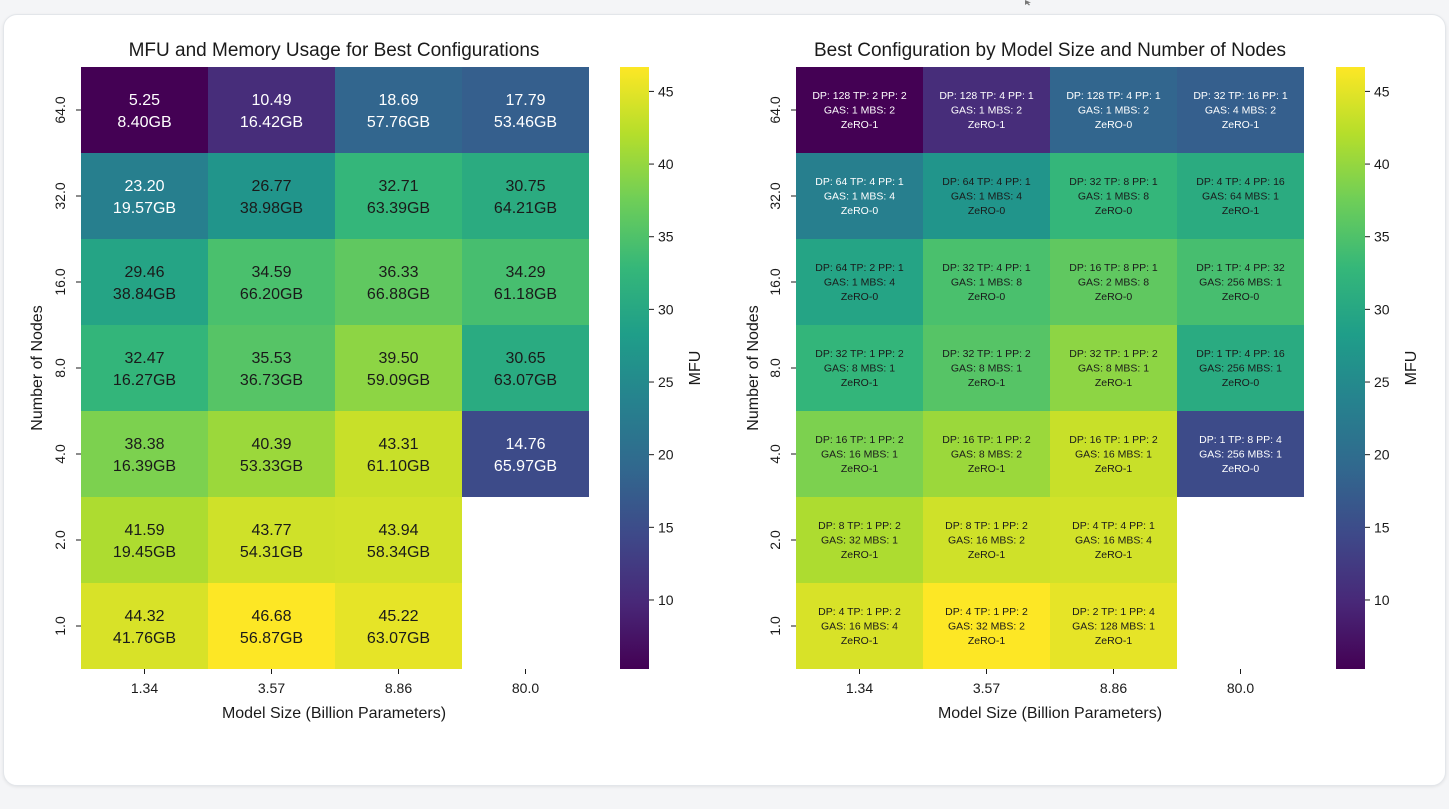 Image resolution: width=1449 pixels, height=809 pixels. What do you see at coordinates (634, 368) in the screenshot?
I see `colorbar-gradient` at bounding box center [634, 368].